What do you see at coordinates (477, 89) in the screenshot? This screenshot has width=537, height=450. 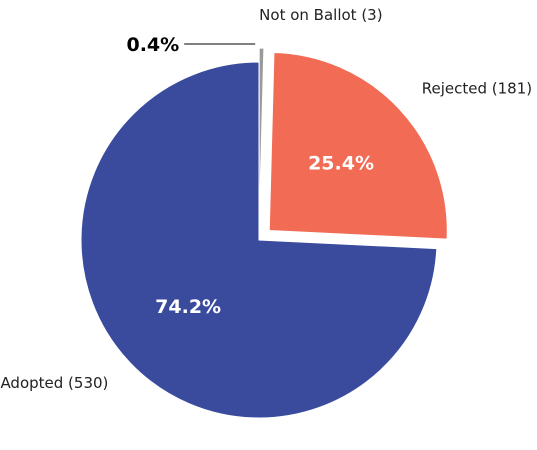 I see `category-label-rejected: Rejected (181)` at bounding box center [477, 89].